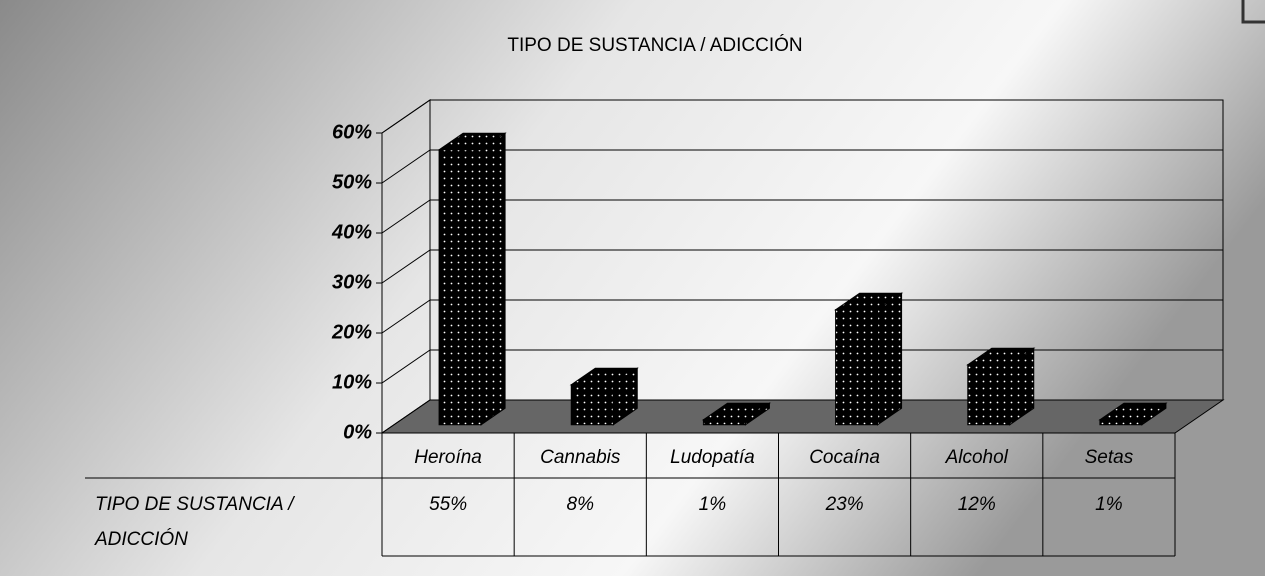  What do you see at coordinates (654, 45) in the screenshot?
I see `chart-title: TIPO DE SUSTANCIA / ADICCIÓN` at bounding box center [654, 45].